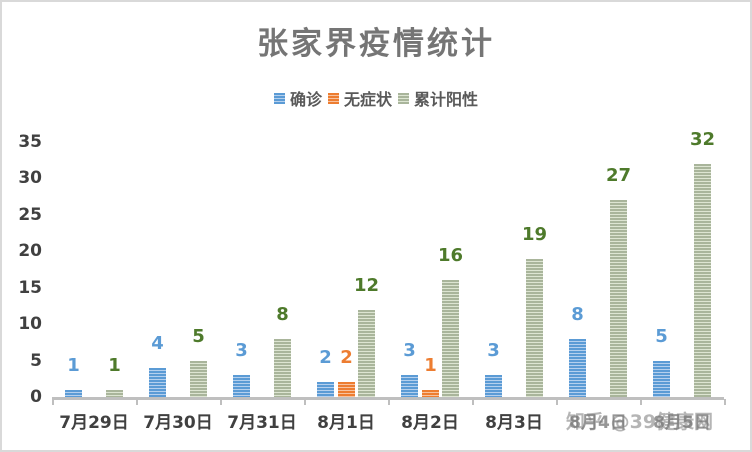 This screenshot has height=452, width=752. I want to click on y-tick-label: 5, so click(36, 360).